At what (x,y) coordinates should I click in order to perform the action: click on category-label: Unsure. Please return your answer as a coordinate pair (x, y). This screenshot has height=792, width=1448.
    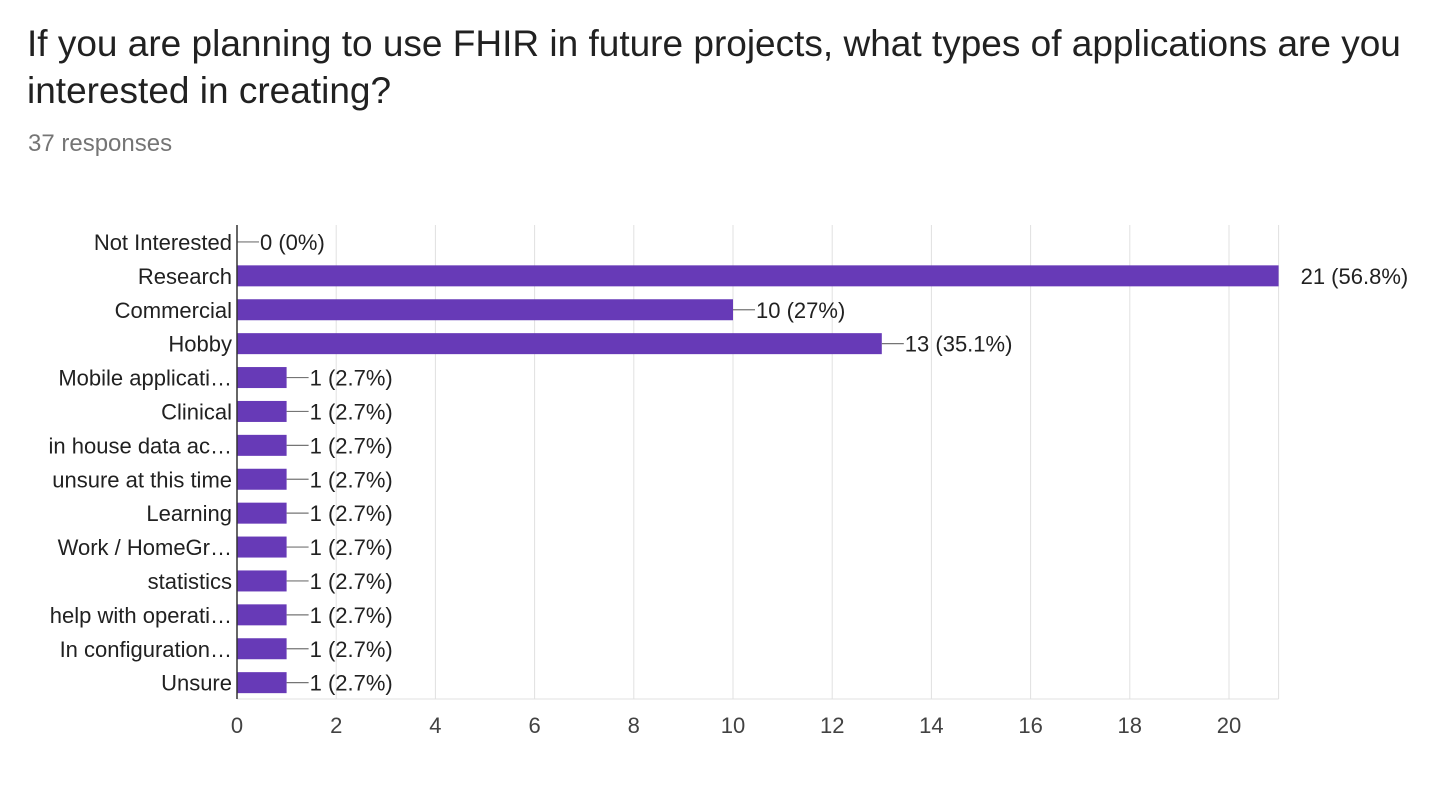
    Looking at the image, I should click on (196, 683).